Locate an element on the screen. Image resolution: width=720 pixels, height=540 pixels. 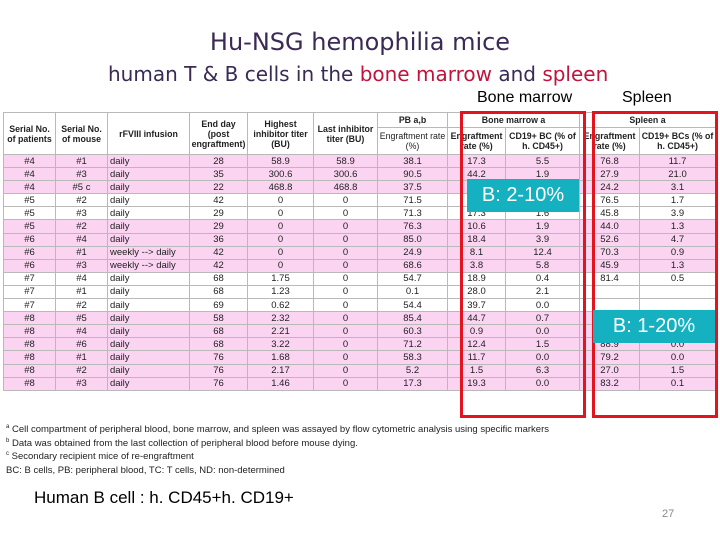
header-bone-marrow: Bone marrow a is located at coordinates (513, 120).